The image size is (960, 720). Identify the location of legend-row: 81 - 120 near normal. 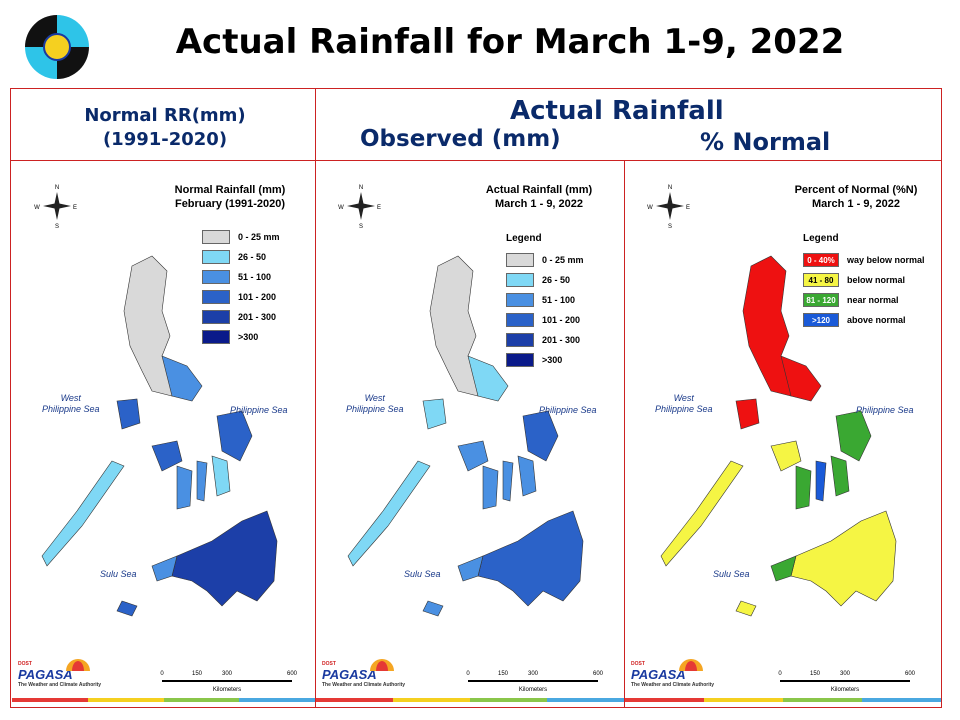
(864, 300).